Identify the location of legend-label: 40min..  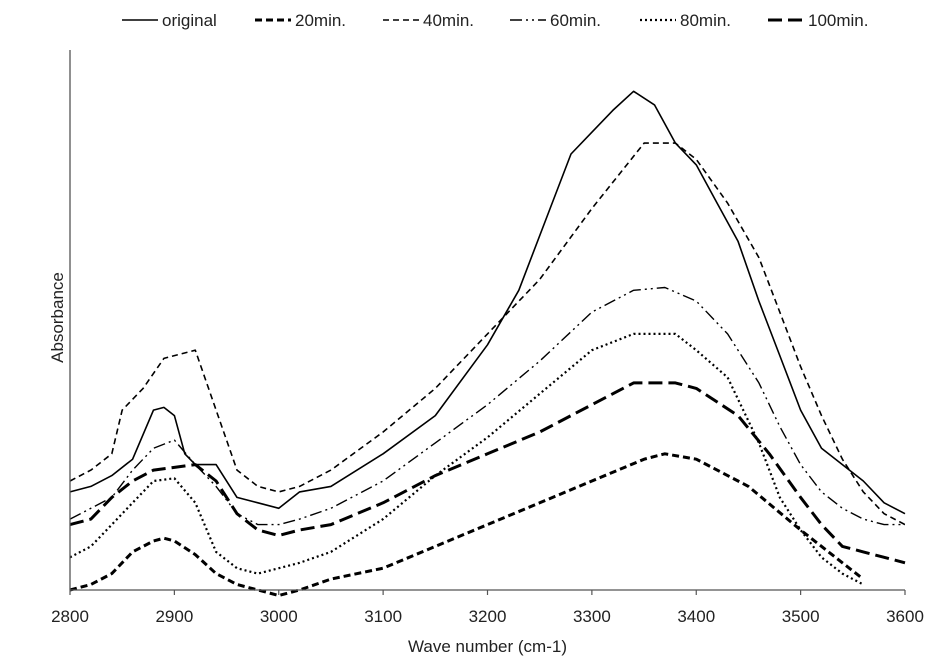
(448, 20).